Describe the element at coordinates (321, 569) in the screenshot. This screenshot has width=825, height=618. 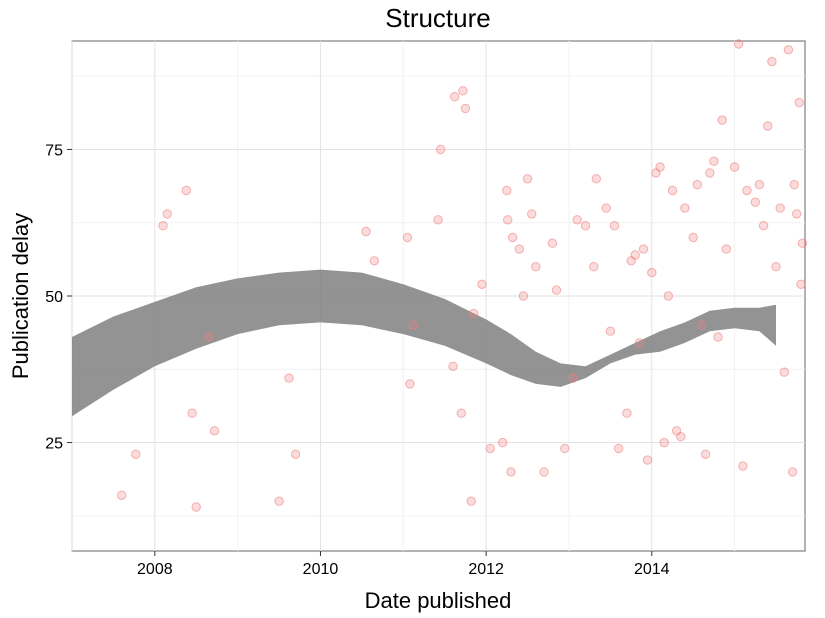
I see `x-tick-label: 2010` at that location.